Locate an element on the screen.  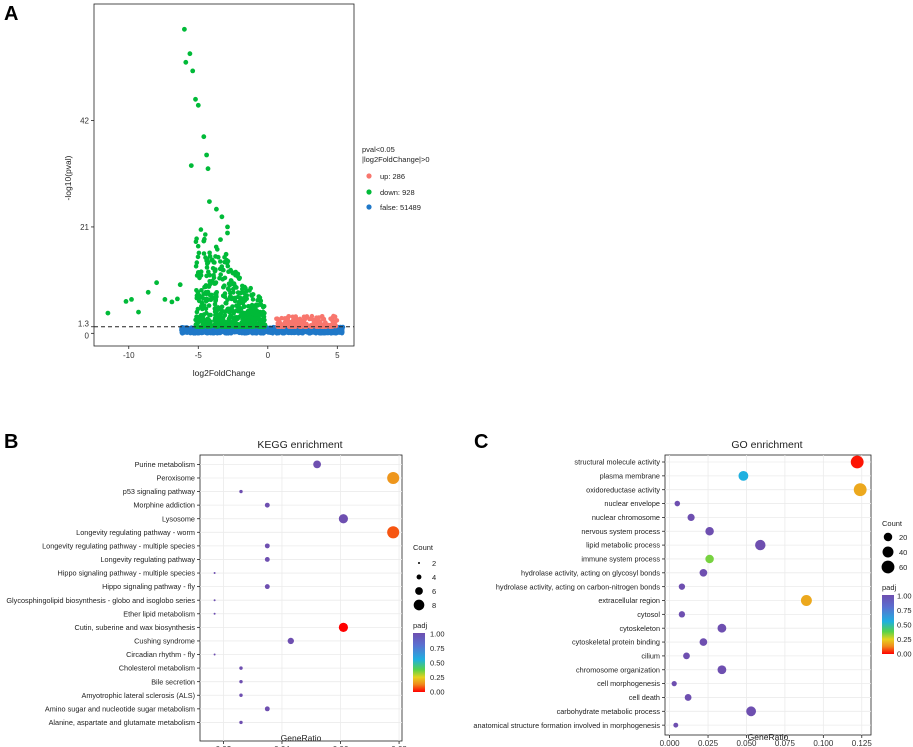
category-label: Bile secretion is located at coordinates (173, 681).